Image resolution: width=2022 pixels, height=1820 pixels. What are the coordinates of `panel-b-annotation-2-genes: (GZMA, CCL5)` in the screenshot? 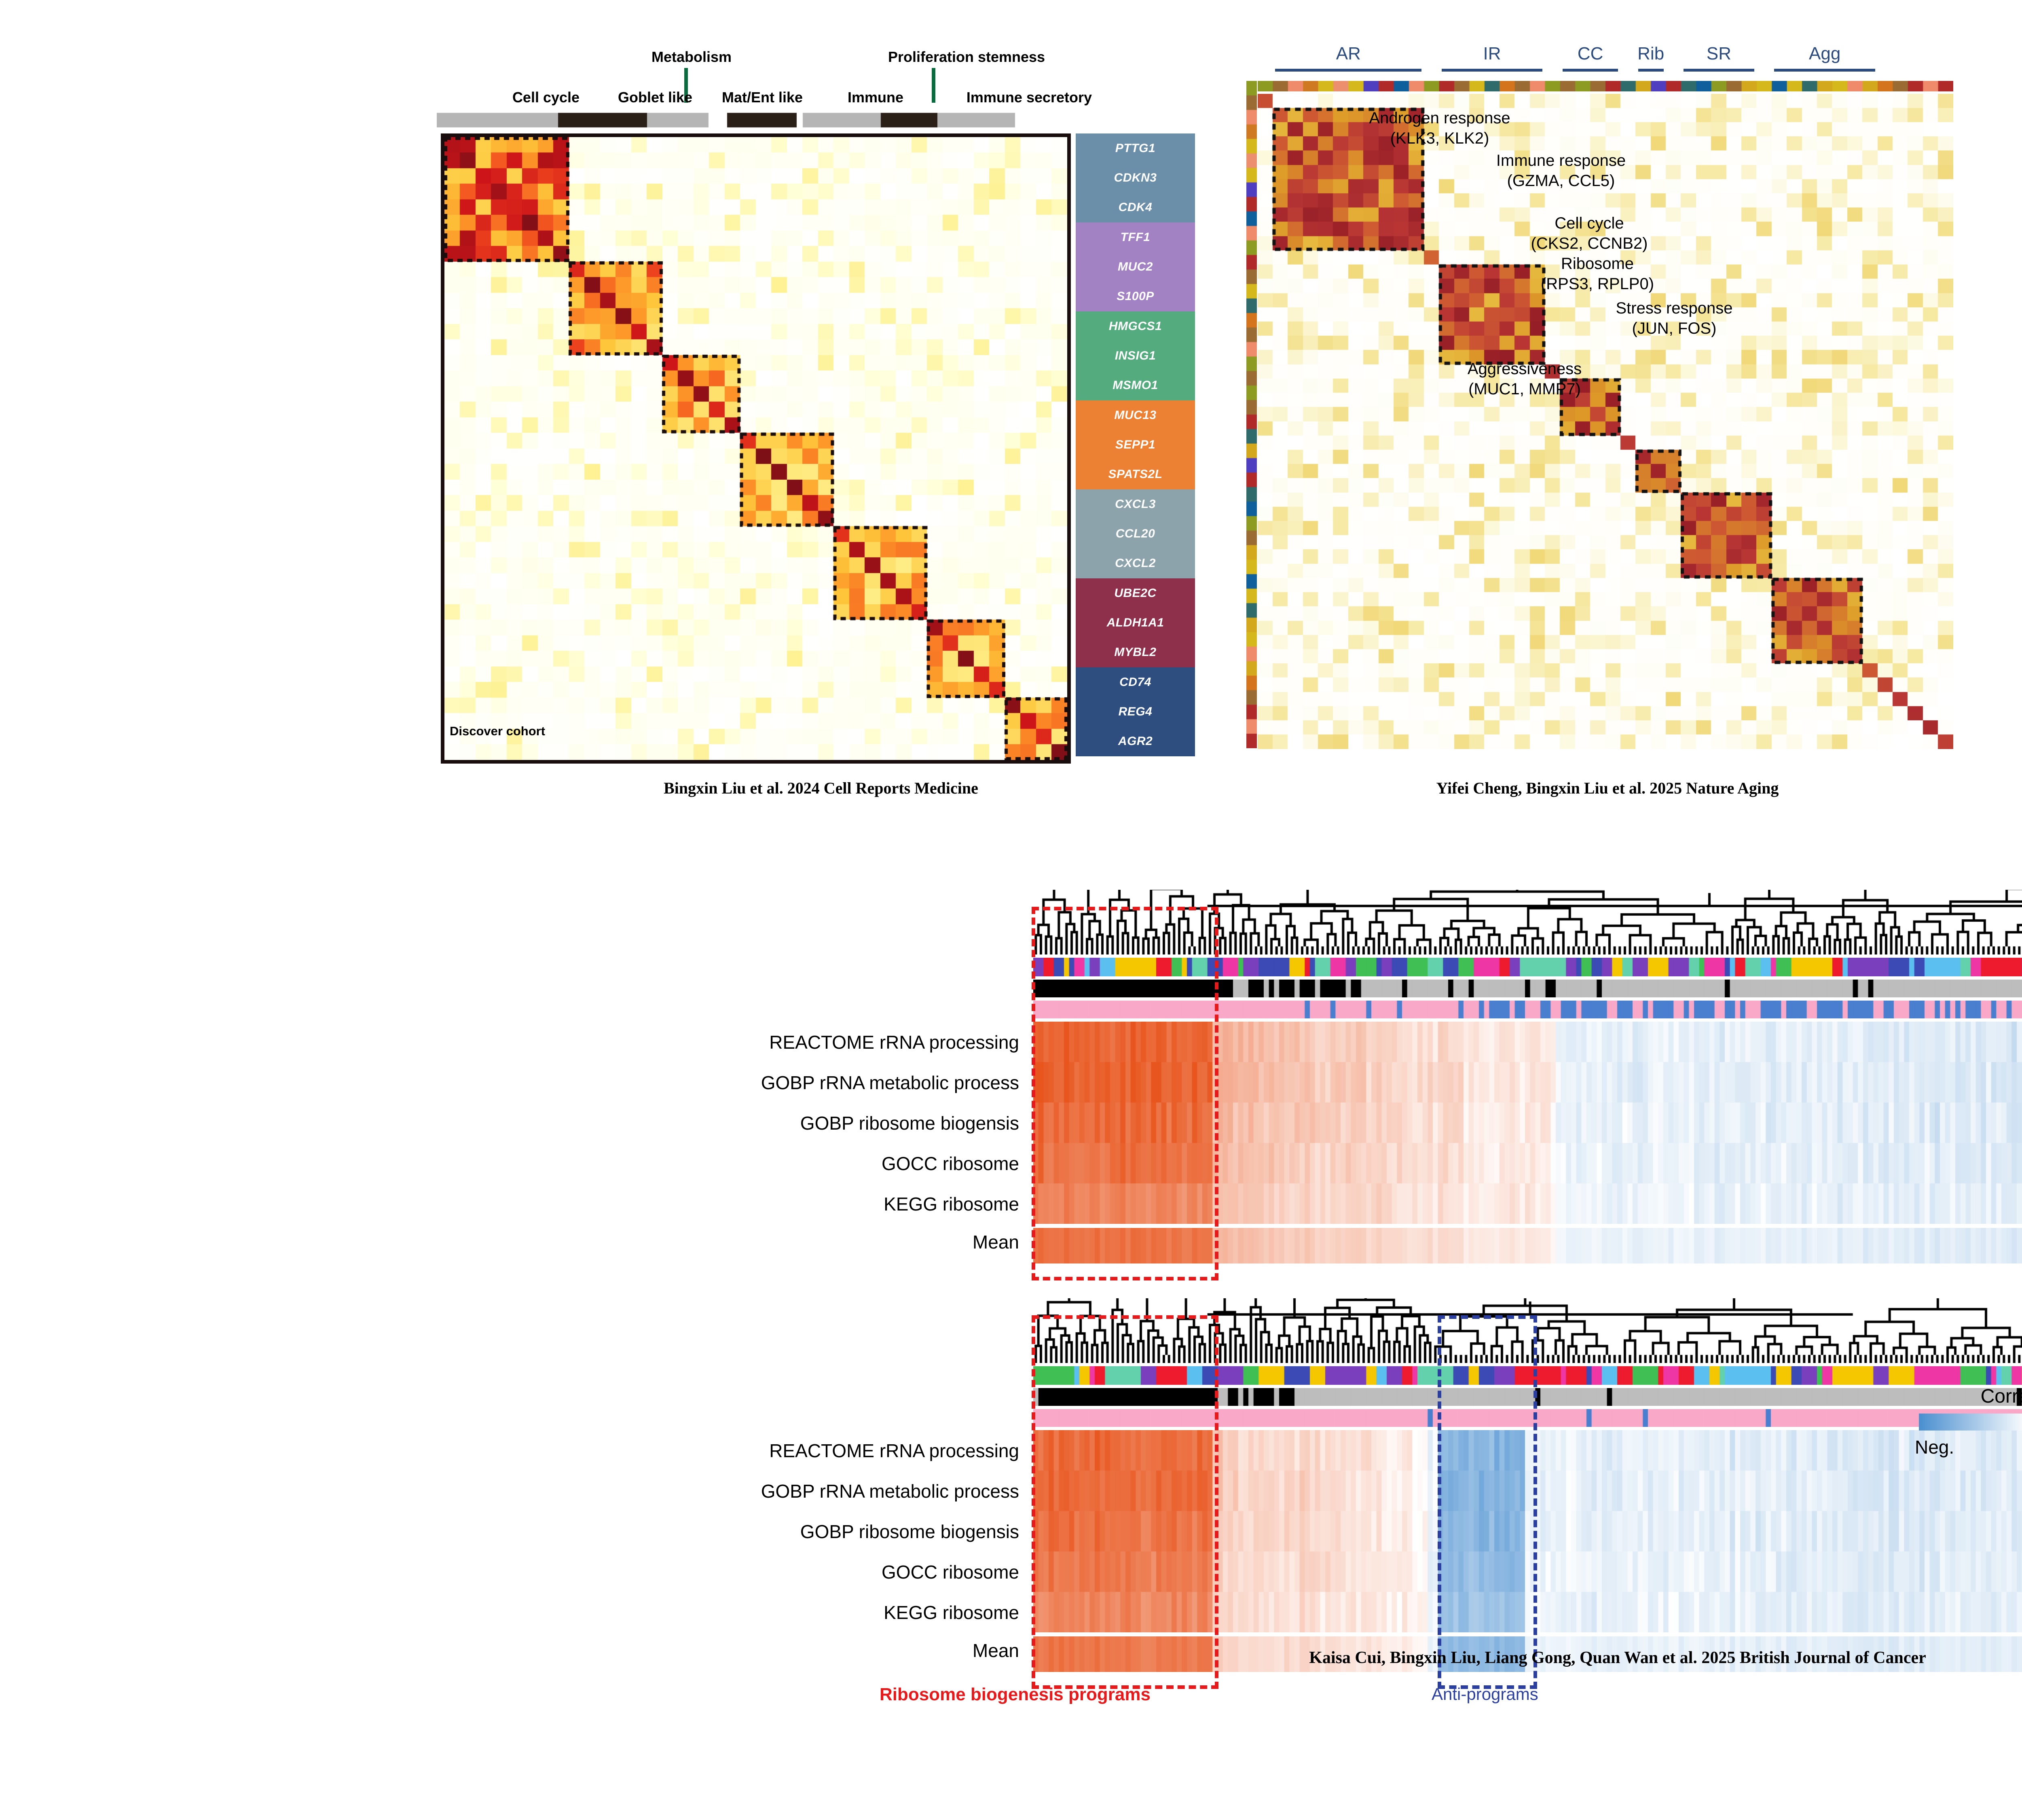 It's located at (1561, 181).